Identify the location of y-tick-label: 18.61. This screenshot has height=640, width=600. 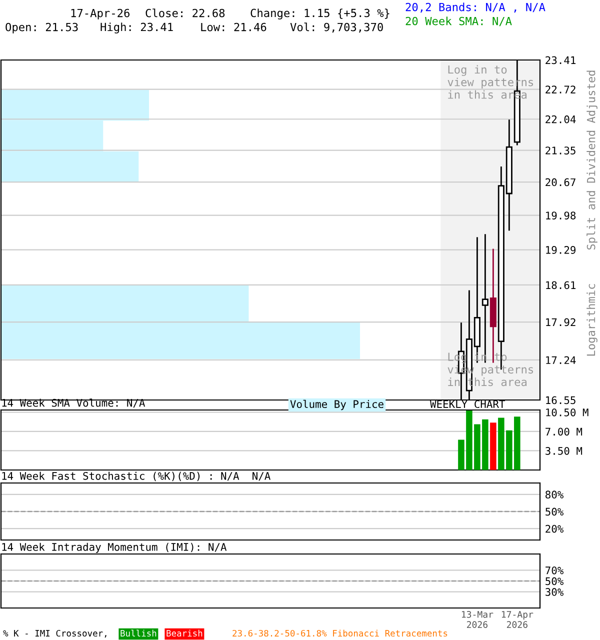
(561, 285).